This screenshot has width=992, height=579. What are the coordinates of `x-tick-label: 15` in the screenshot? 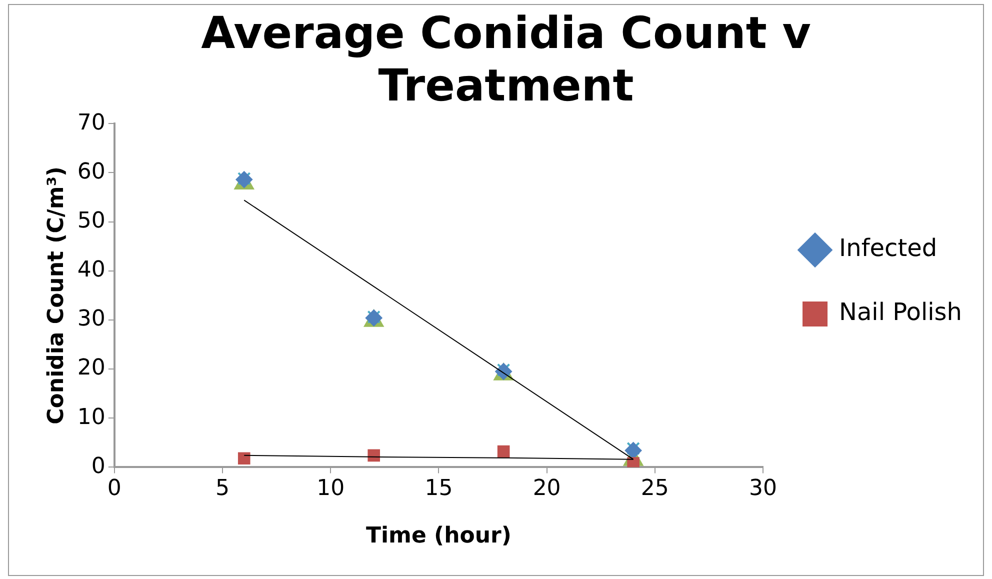 It's located at (438, 489).